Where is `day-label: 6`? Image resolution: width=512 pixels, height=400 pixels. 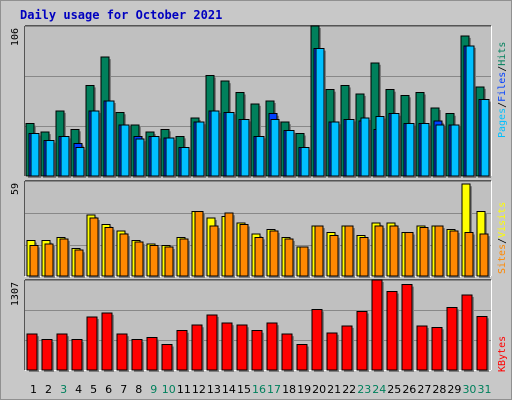
day-label: 6 is located at coordinates (108, 389).